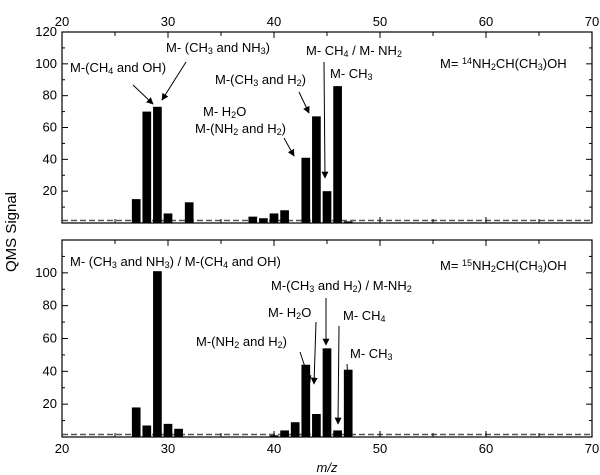 Image resolution: width=600 pixels, height=475 pixels. What do you see at coordinates (341, 286) in the screenshot?
I see `annotation-label: M-(CH3 and H2) / M-NH2` at bounding box center [341, 286].